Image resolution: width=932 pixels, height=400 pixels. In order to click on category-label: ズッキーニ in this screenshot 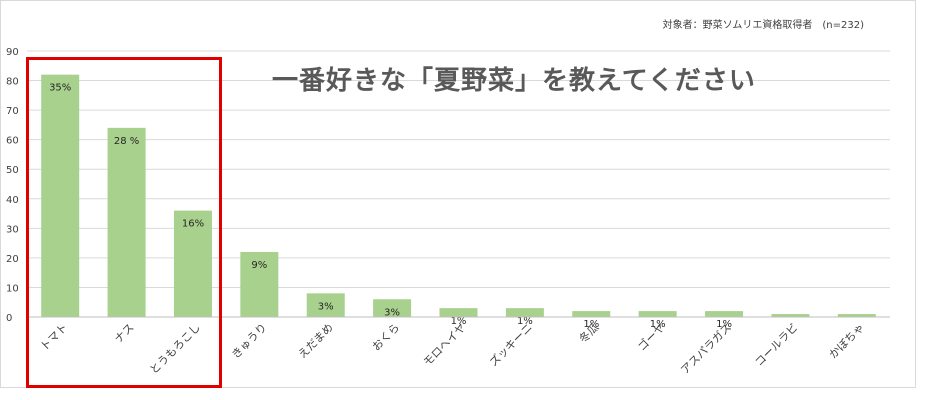, I will do `click(510, 344)`.